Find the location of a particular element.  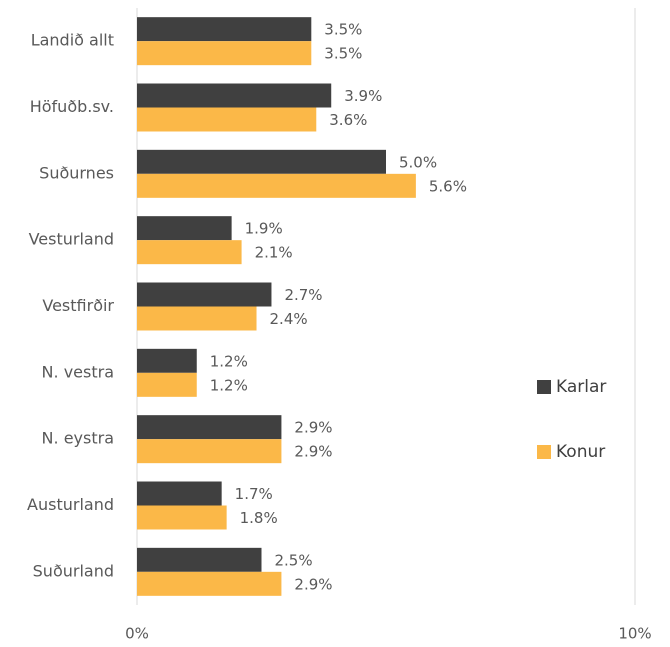

value-label: 5.6% is located at coordinates (448, 186).